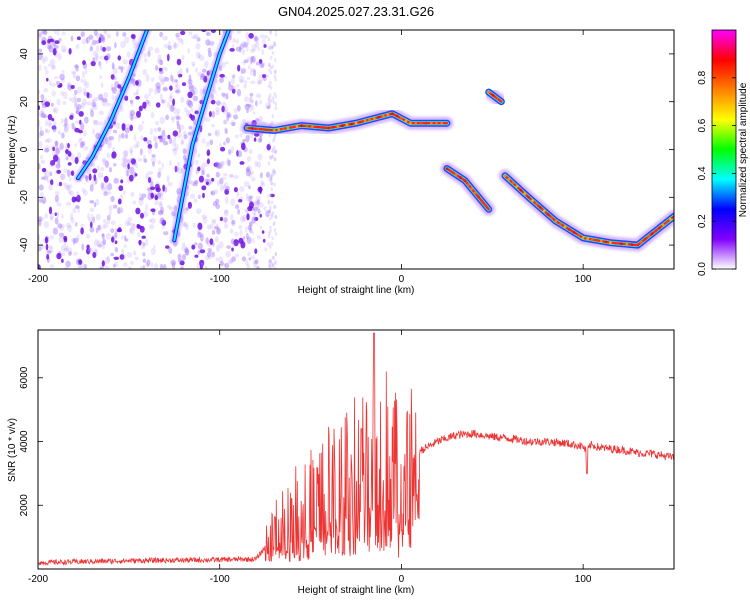 The width and height of the screenshot is (750, 600). What do you see at coordinates (702, 173) in the screenshot?
I see `colorbar-tick-label: 0.4` at bounding box center [702, 173].